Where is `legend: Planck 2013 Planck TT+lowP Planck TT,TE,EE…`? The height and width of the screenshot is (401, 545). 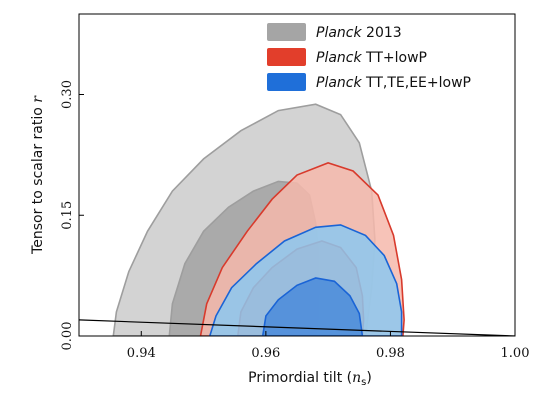 legend: Planck 2013 Planck TT+lowP Planck TT,TE,EE… is located at coordinates (369, 57).